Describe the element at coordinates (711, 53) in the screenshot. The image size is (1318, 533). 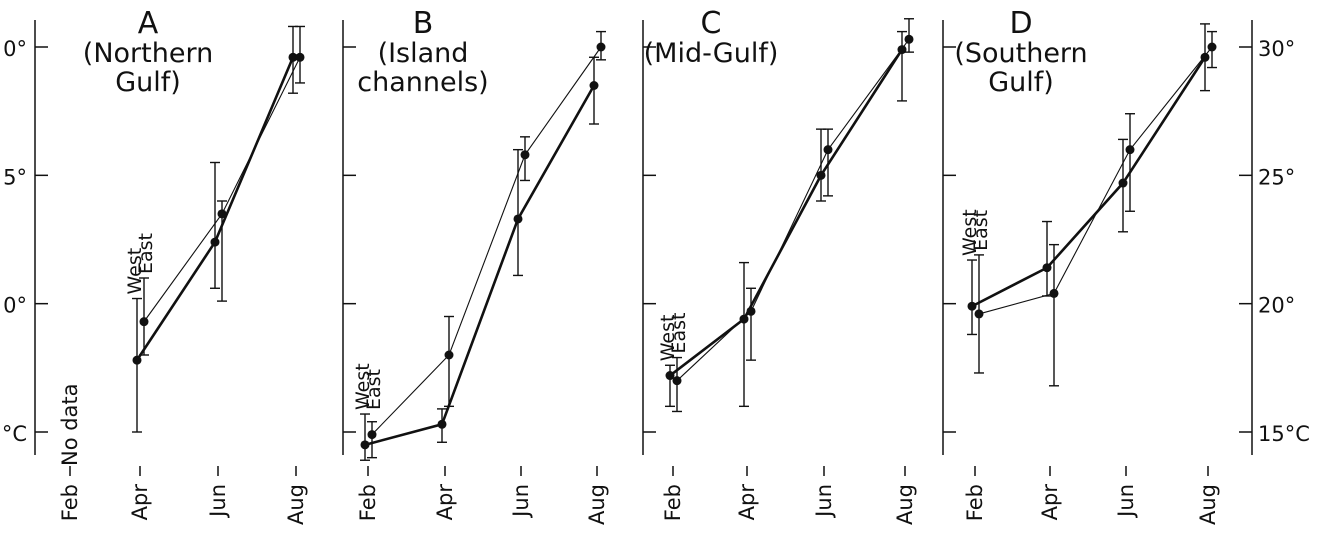
I see `panel-region-label: (Mid-Gulf)` at that location.